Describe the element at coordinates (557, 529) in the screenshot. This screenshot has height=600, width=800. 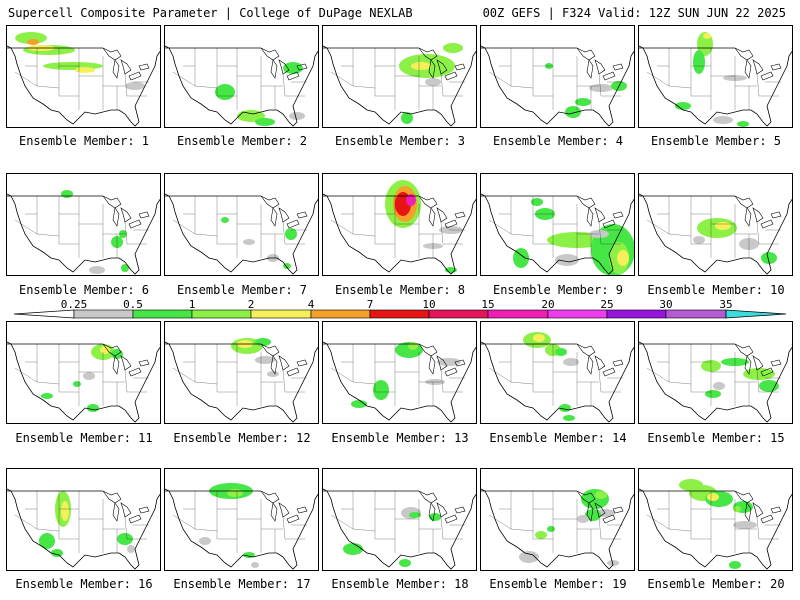
I see `member-19-scp-field` at that location.